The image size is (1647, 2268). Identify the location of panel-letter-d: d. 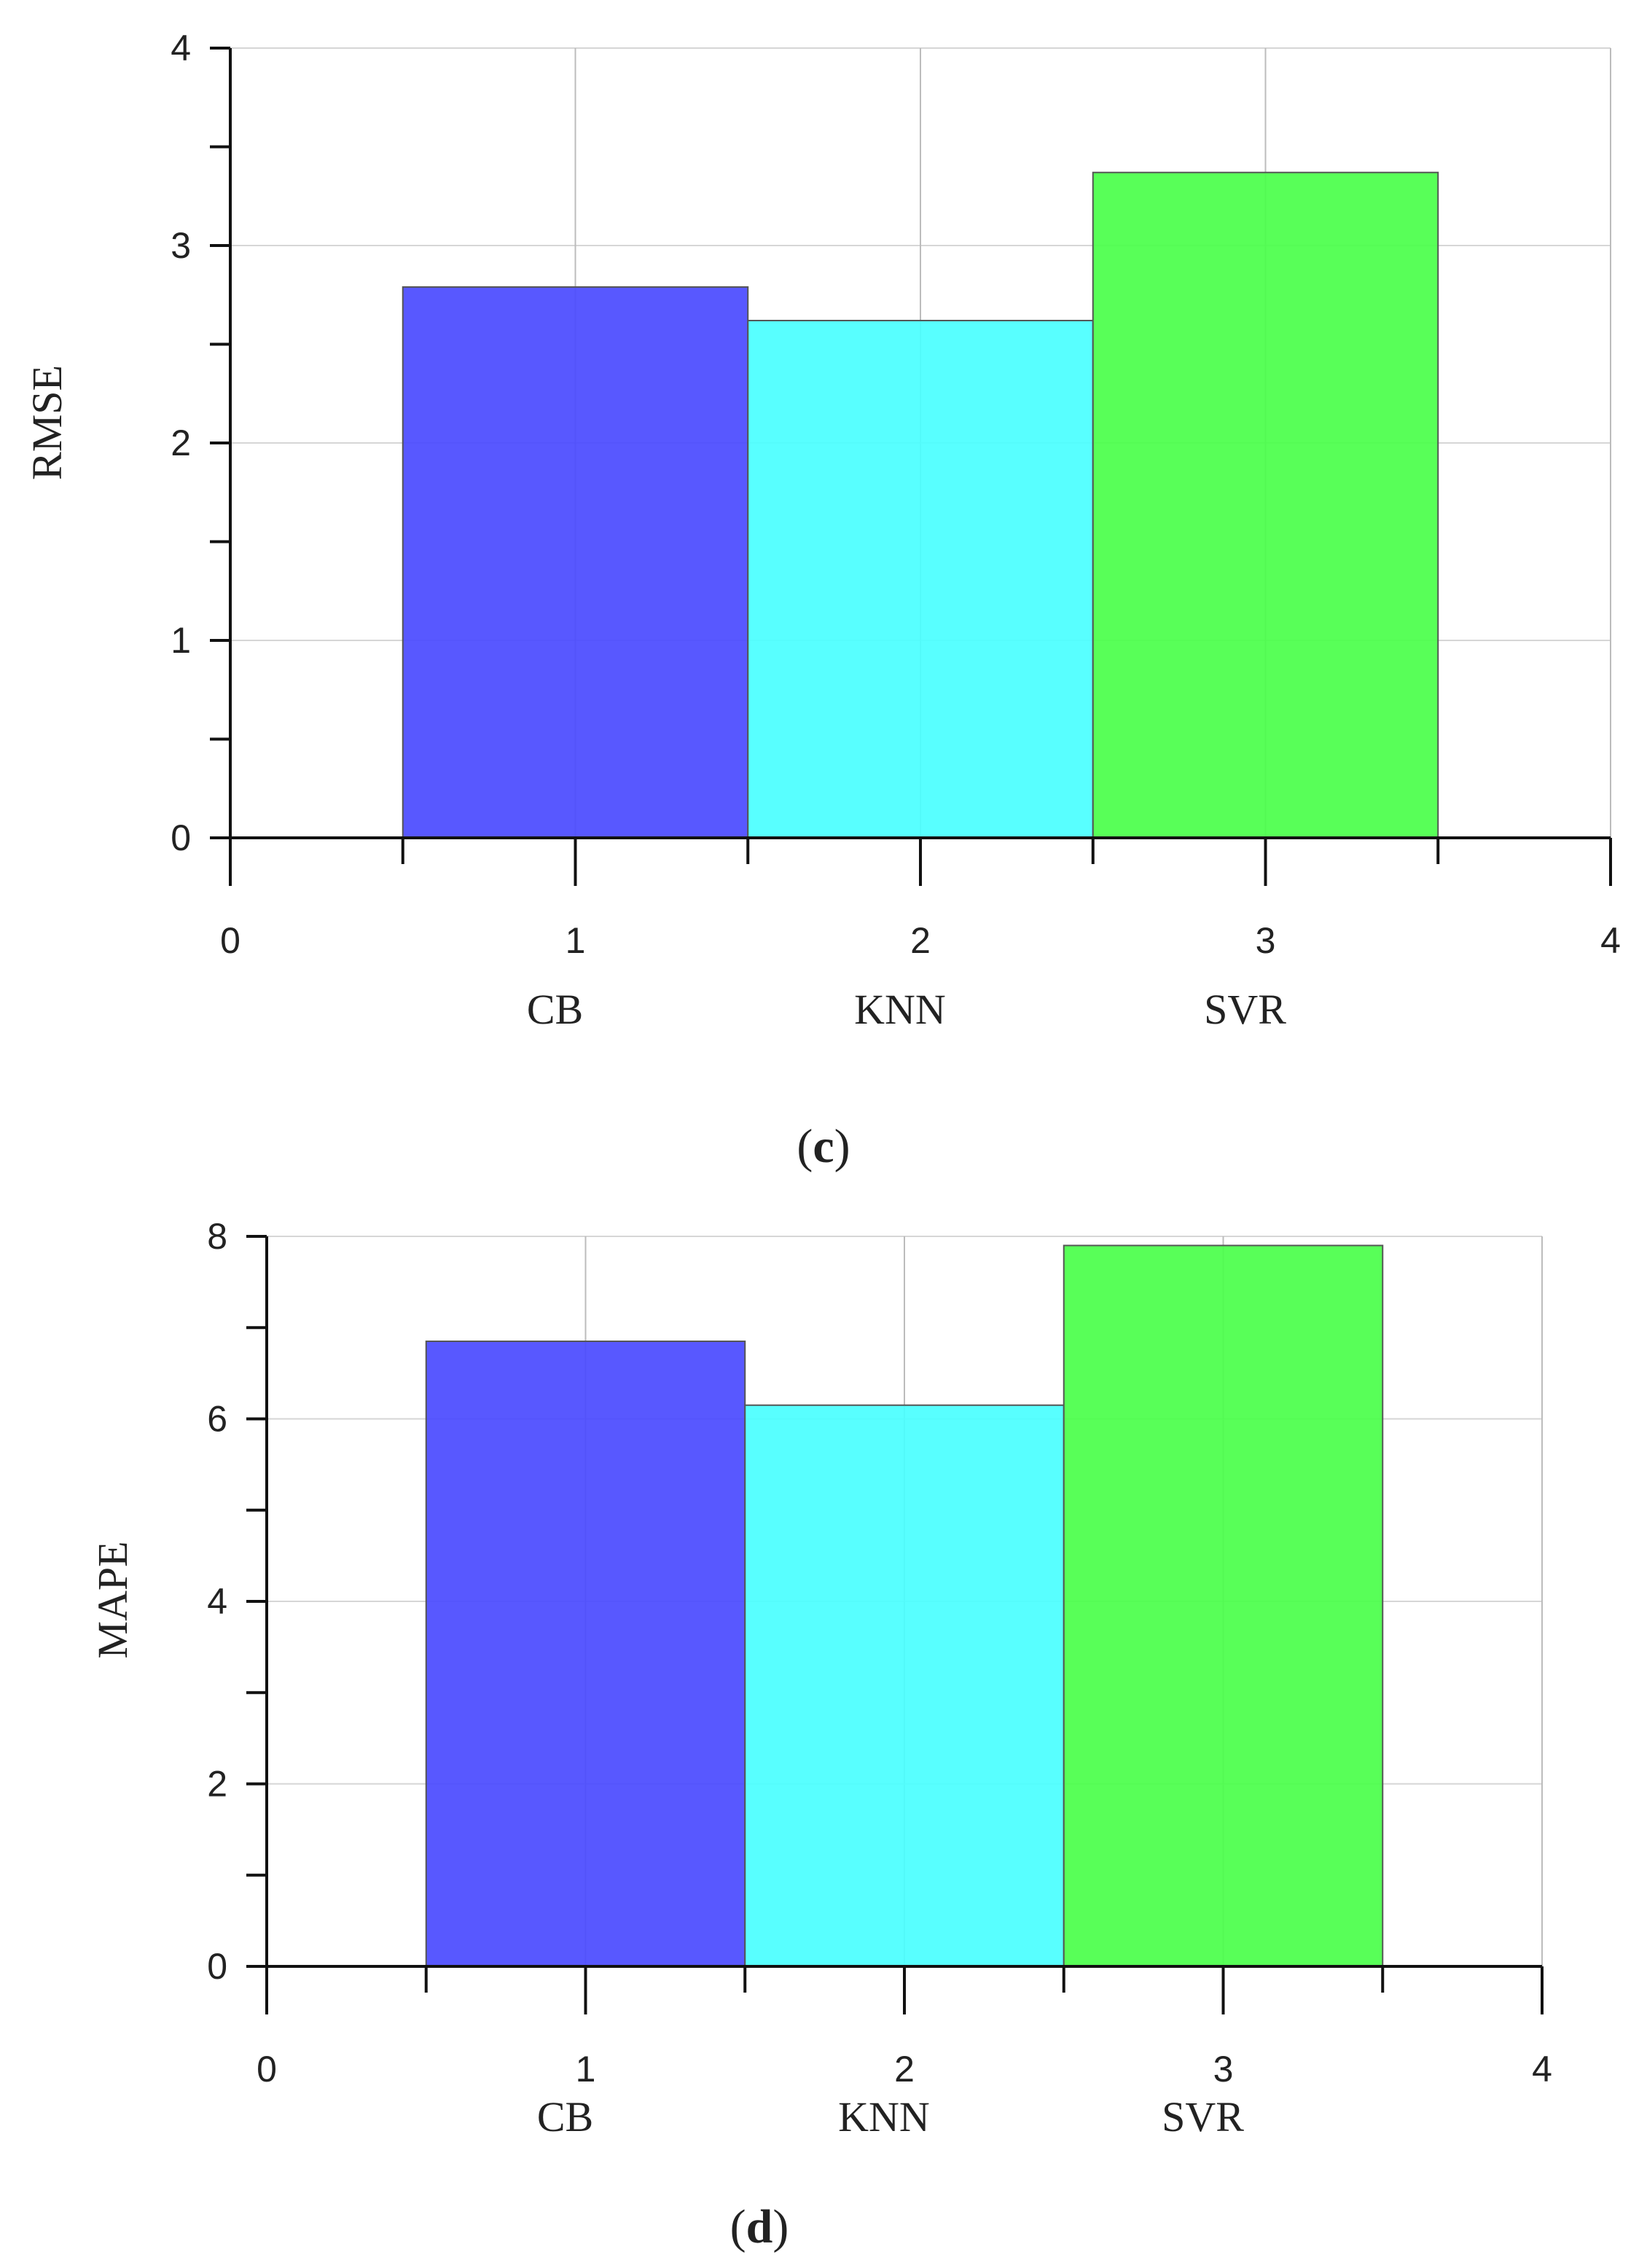
(759, 2226).